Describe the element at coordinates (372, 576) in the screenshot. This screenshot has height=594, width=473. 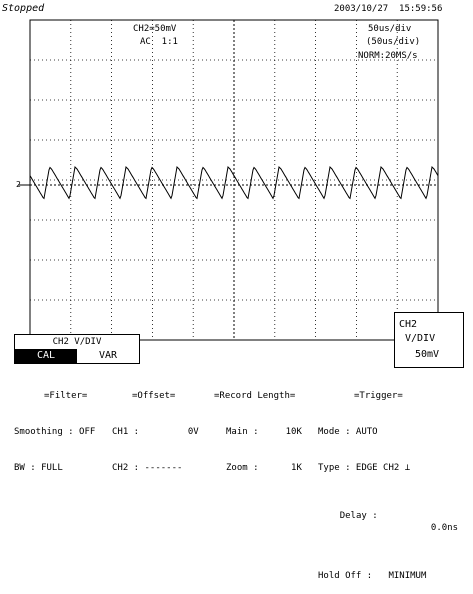
I see `trigger-holdoff: Hold Off : MINIMUM` at that location.